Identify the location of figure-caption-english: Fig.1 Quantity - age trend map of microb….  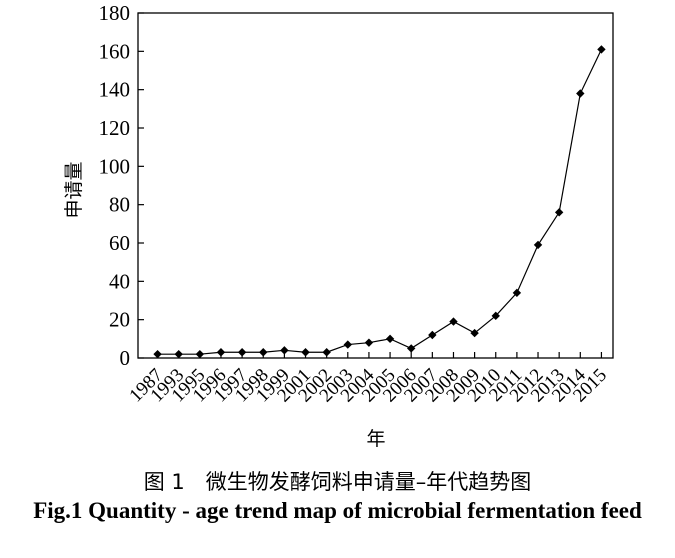
(337, 510).